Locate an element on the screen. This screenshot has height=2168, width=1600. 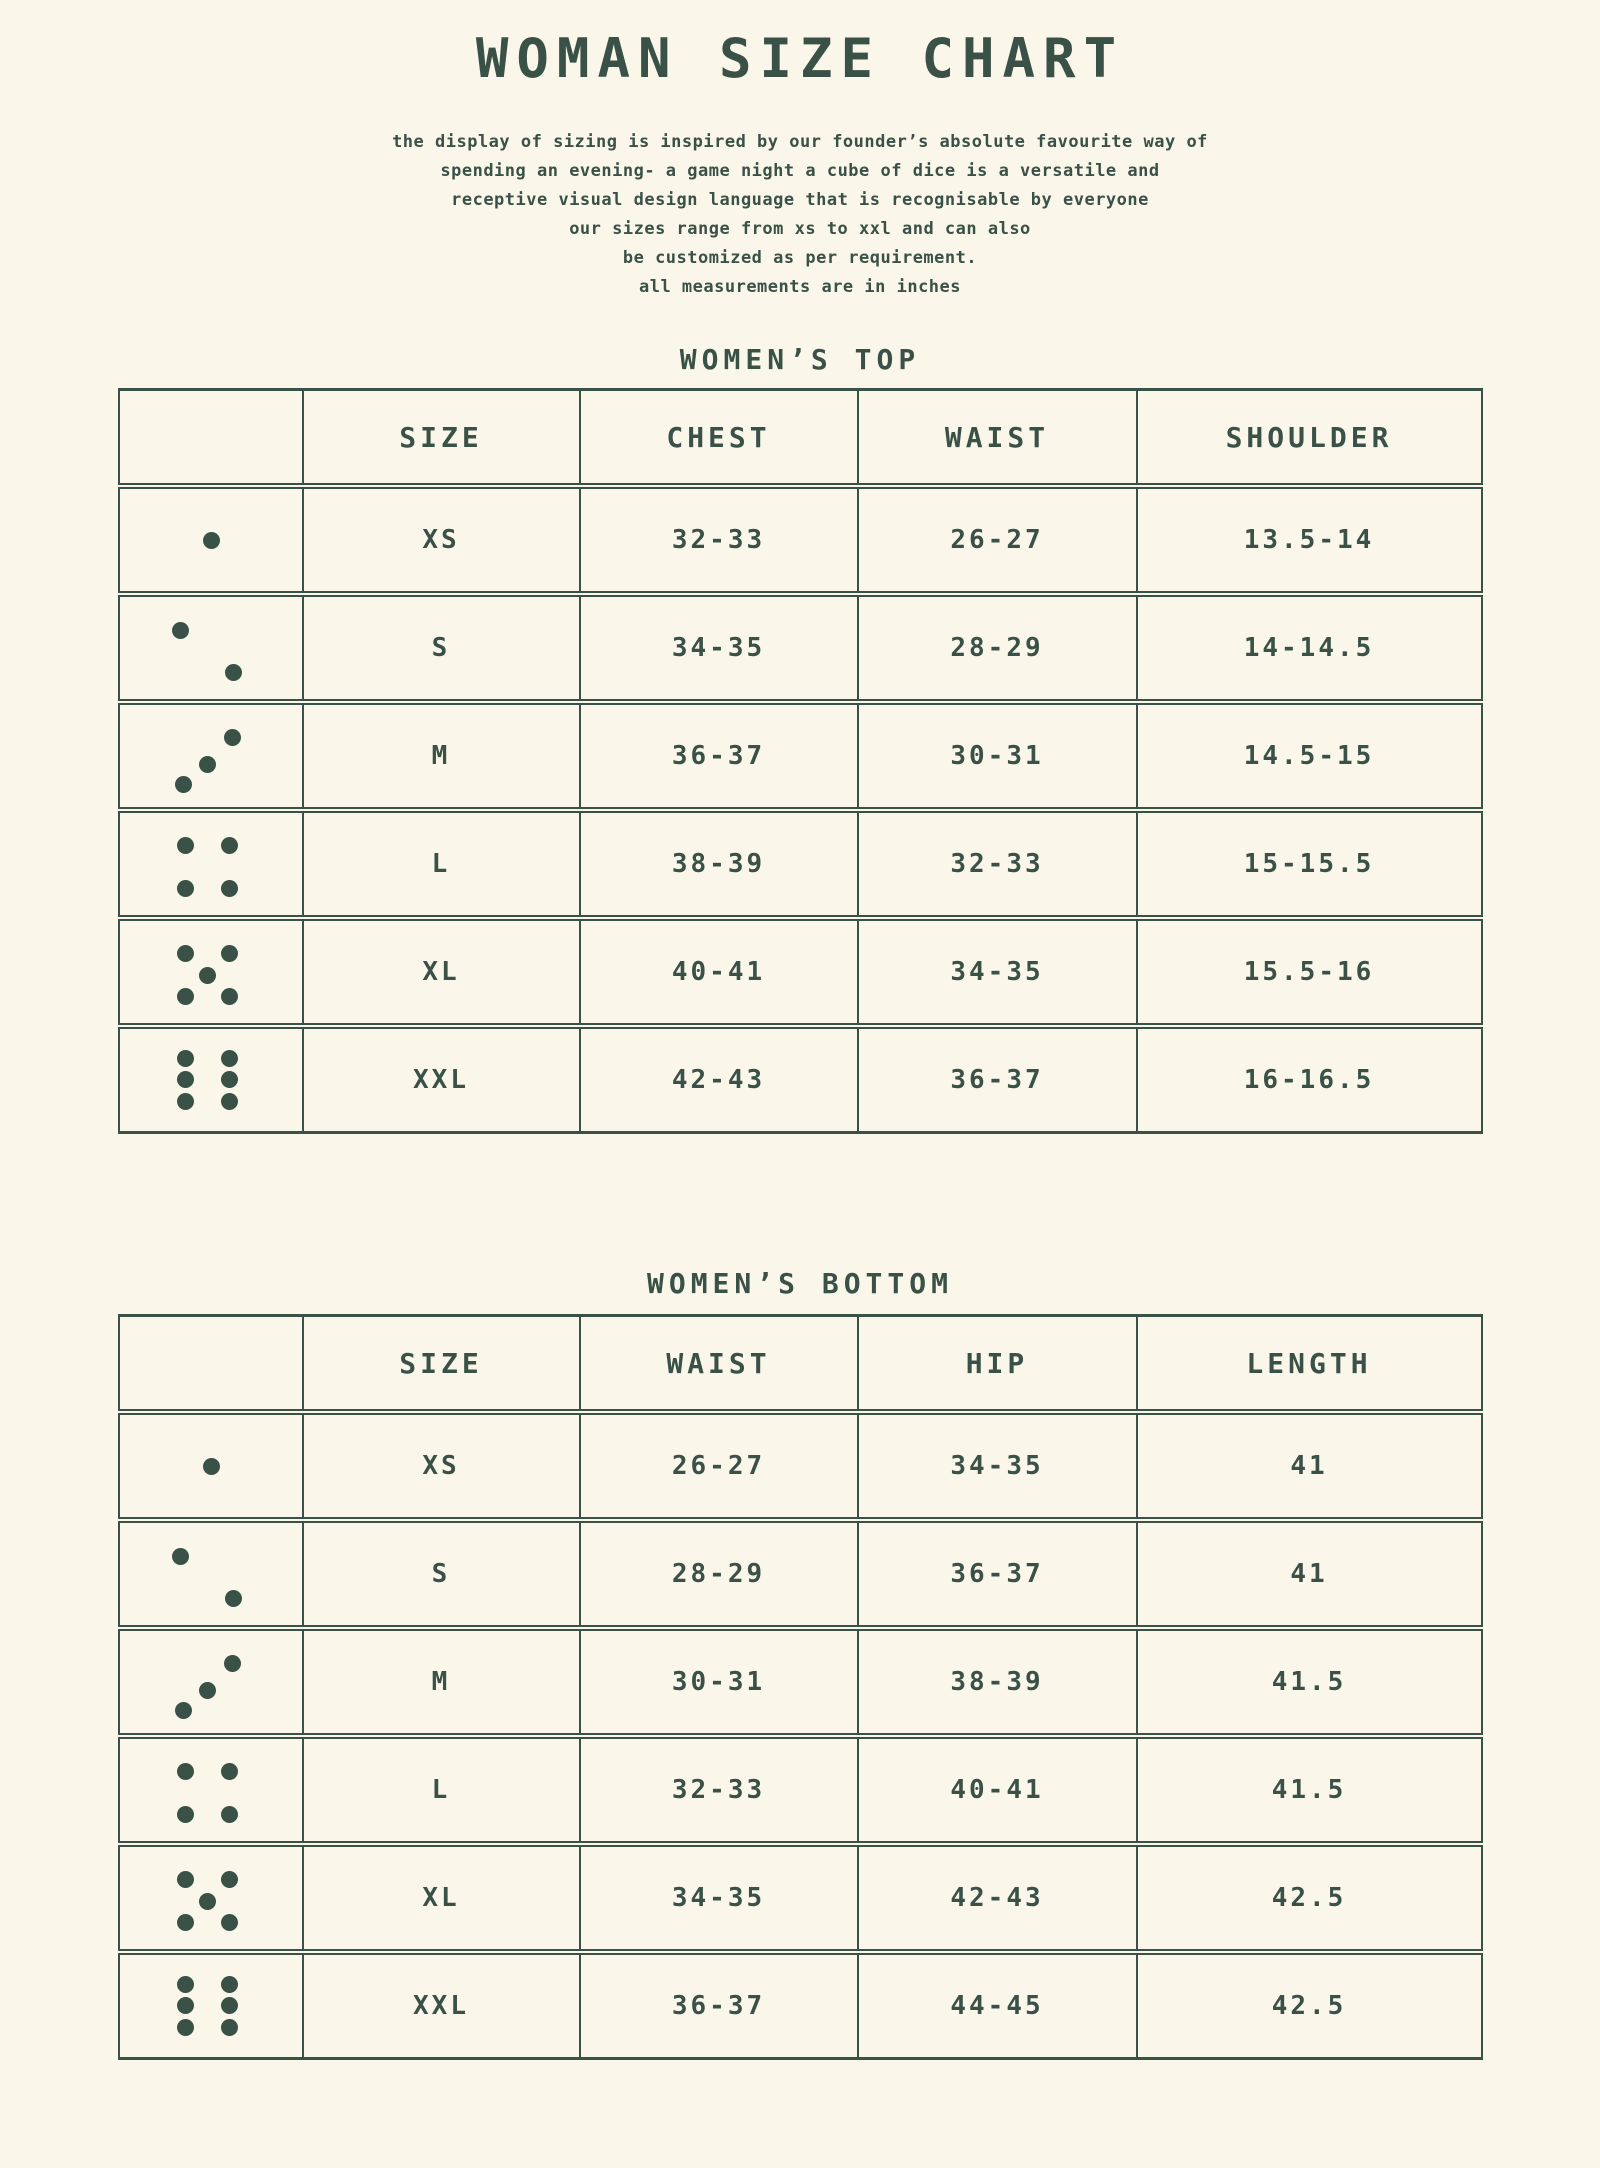
table-row: S 34-35 28-29 14-14.5 is located at coordinates (800, 648).